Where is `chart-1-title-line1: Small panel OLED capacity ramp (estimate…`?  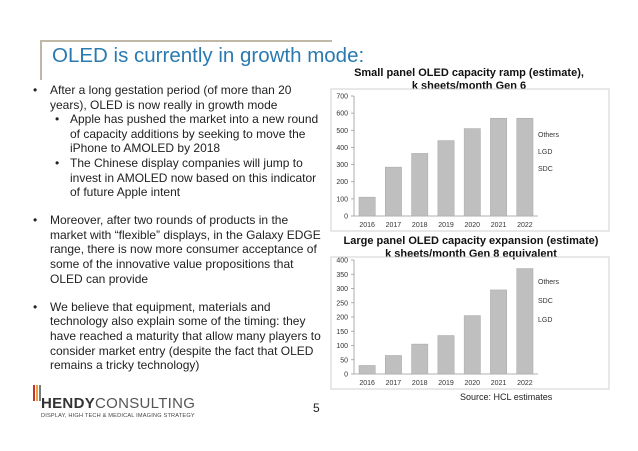
chart-1-title-line1: Small panel OLED capacity ramp (estimate… is located at coordinates (469, 73).